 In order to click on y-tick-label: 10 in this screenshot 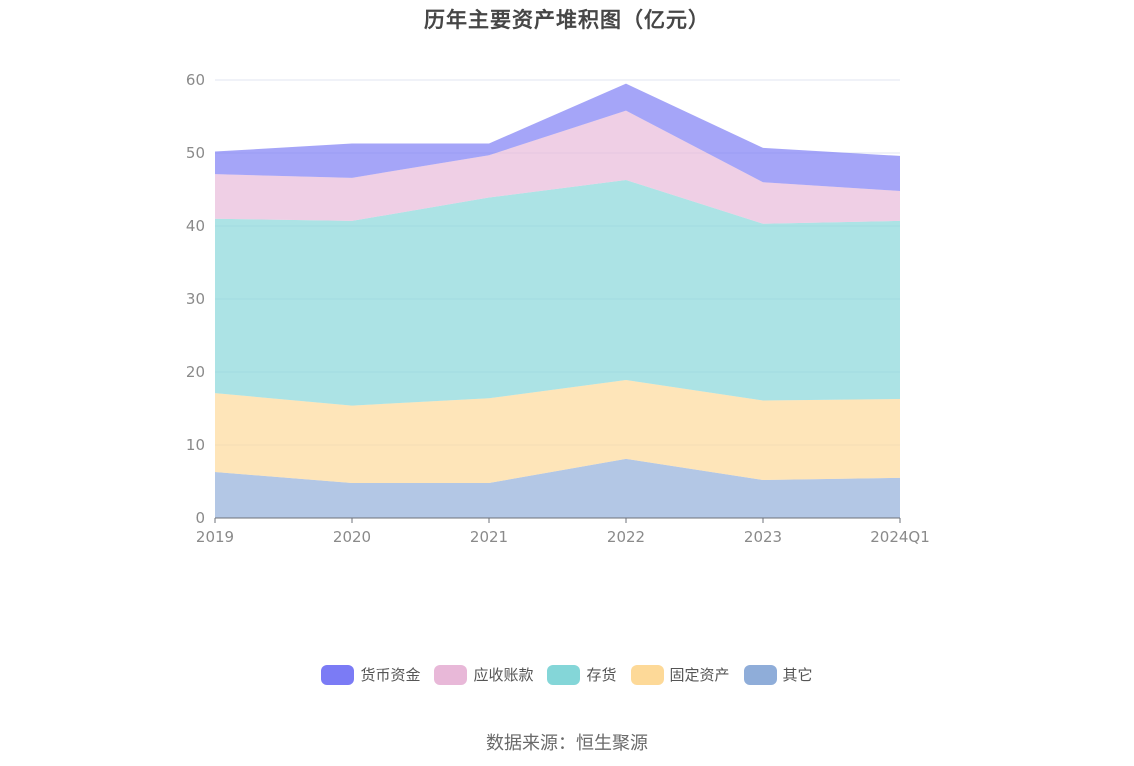, I will do `click(195, 445)`.